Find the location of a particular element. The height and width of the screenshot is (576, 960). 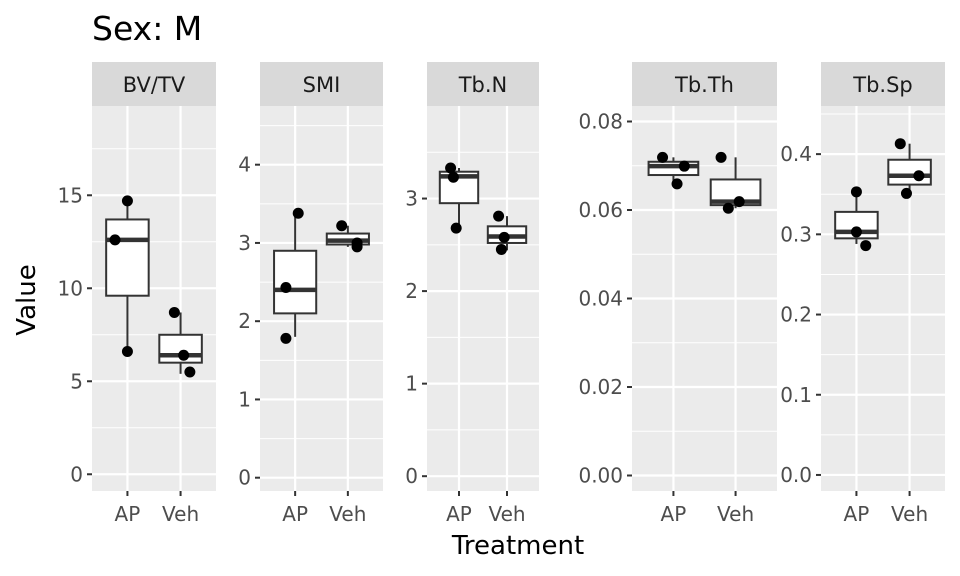

y-axis-title: Value is located at coordinates (27, 299).